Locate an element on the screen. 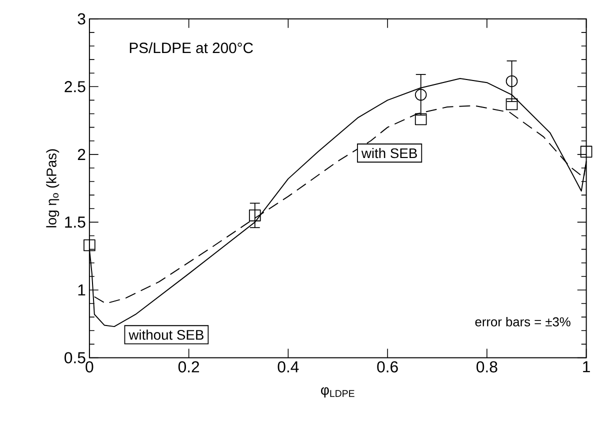  x-tick-label: 0 is located at coordinates (90, 366).